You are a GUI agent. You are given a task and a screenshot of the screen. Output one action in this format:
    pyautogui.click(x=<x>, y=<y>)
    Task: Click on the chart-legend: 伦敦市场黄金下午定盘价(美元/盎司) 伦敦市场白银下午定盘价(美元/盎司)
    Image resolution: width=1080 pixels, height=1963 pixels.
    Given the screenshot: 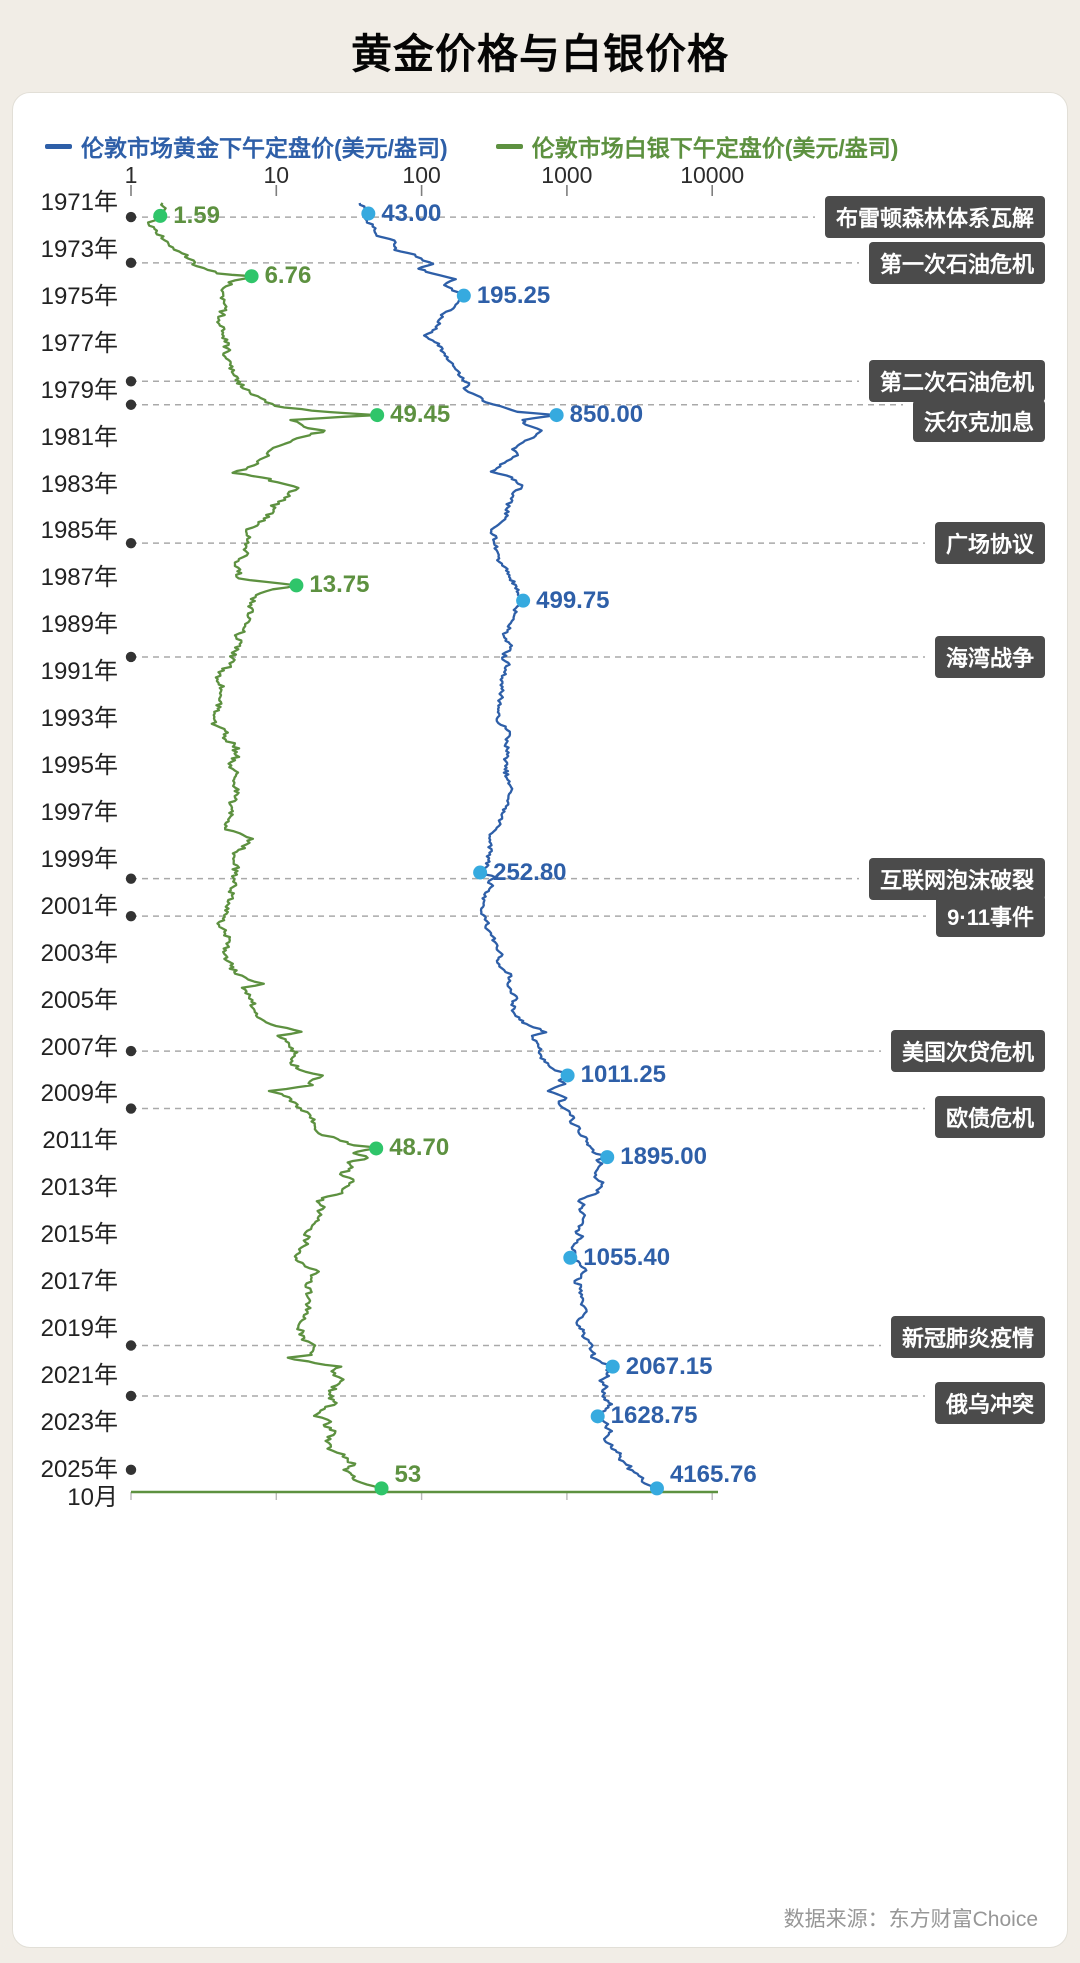 What is the action you would take?
    pyautogui.click(x=545, y=146)
    